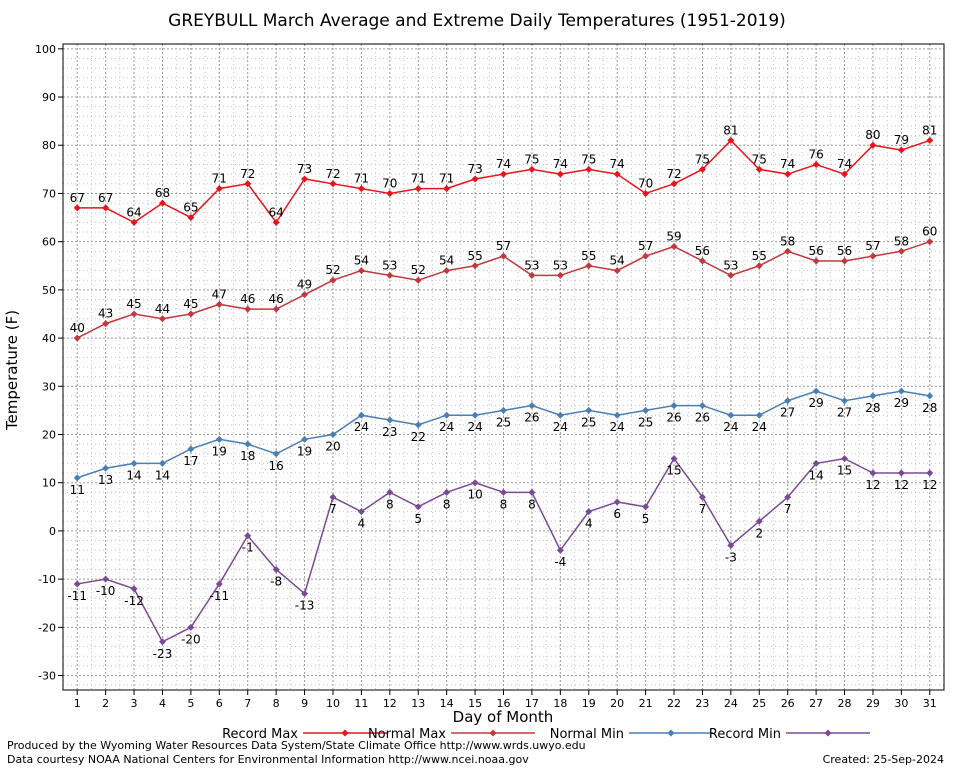 The image size is (954, 768). What do you see at coordinates (788, 509) in the screenshot?
I see `record-min-data-label: 7` at bounding box center [788, 509].